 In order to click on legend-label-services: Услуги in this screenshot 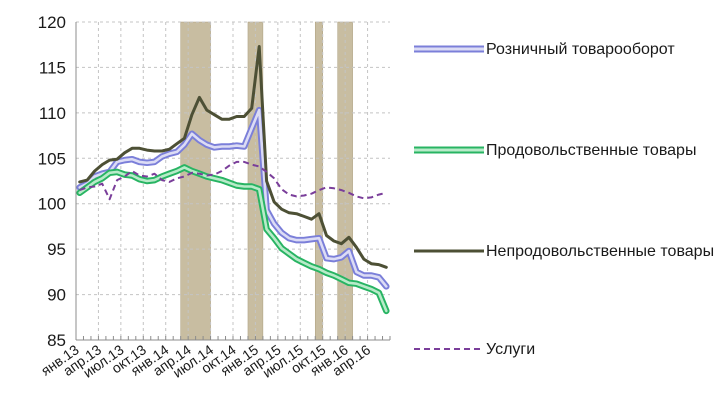, I will do `click(511, 349)`.